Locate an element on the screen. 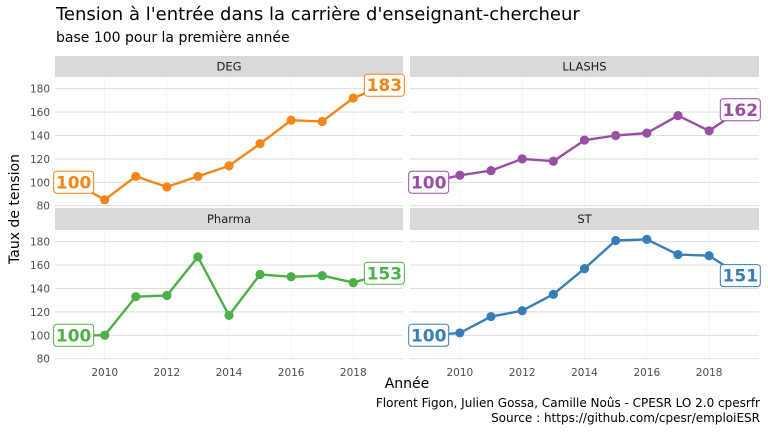  facet-strip-label: DEG is located at coordinates (228, 67).